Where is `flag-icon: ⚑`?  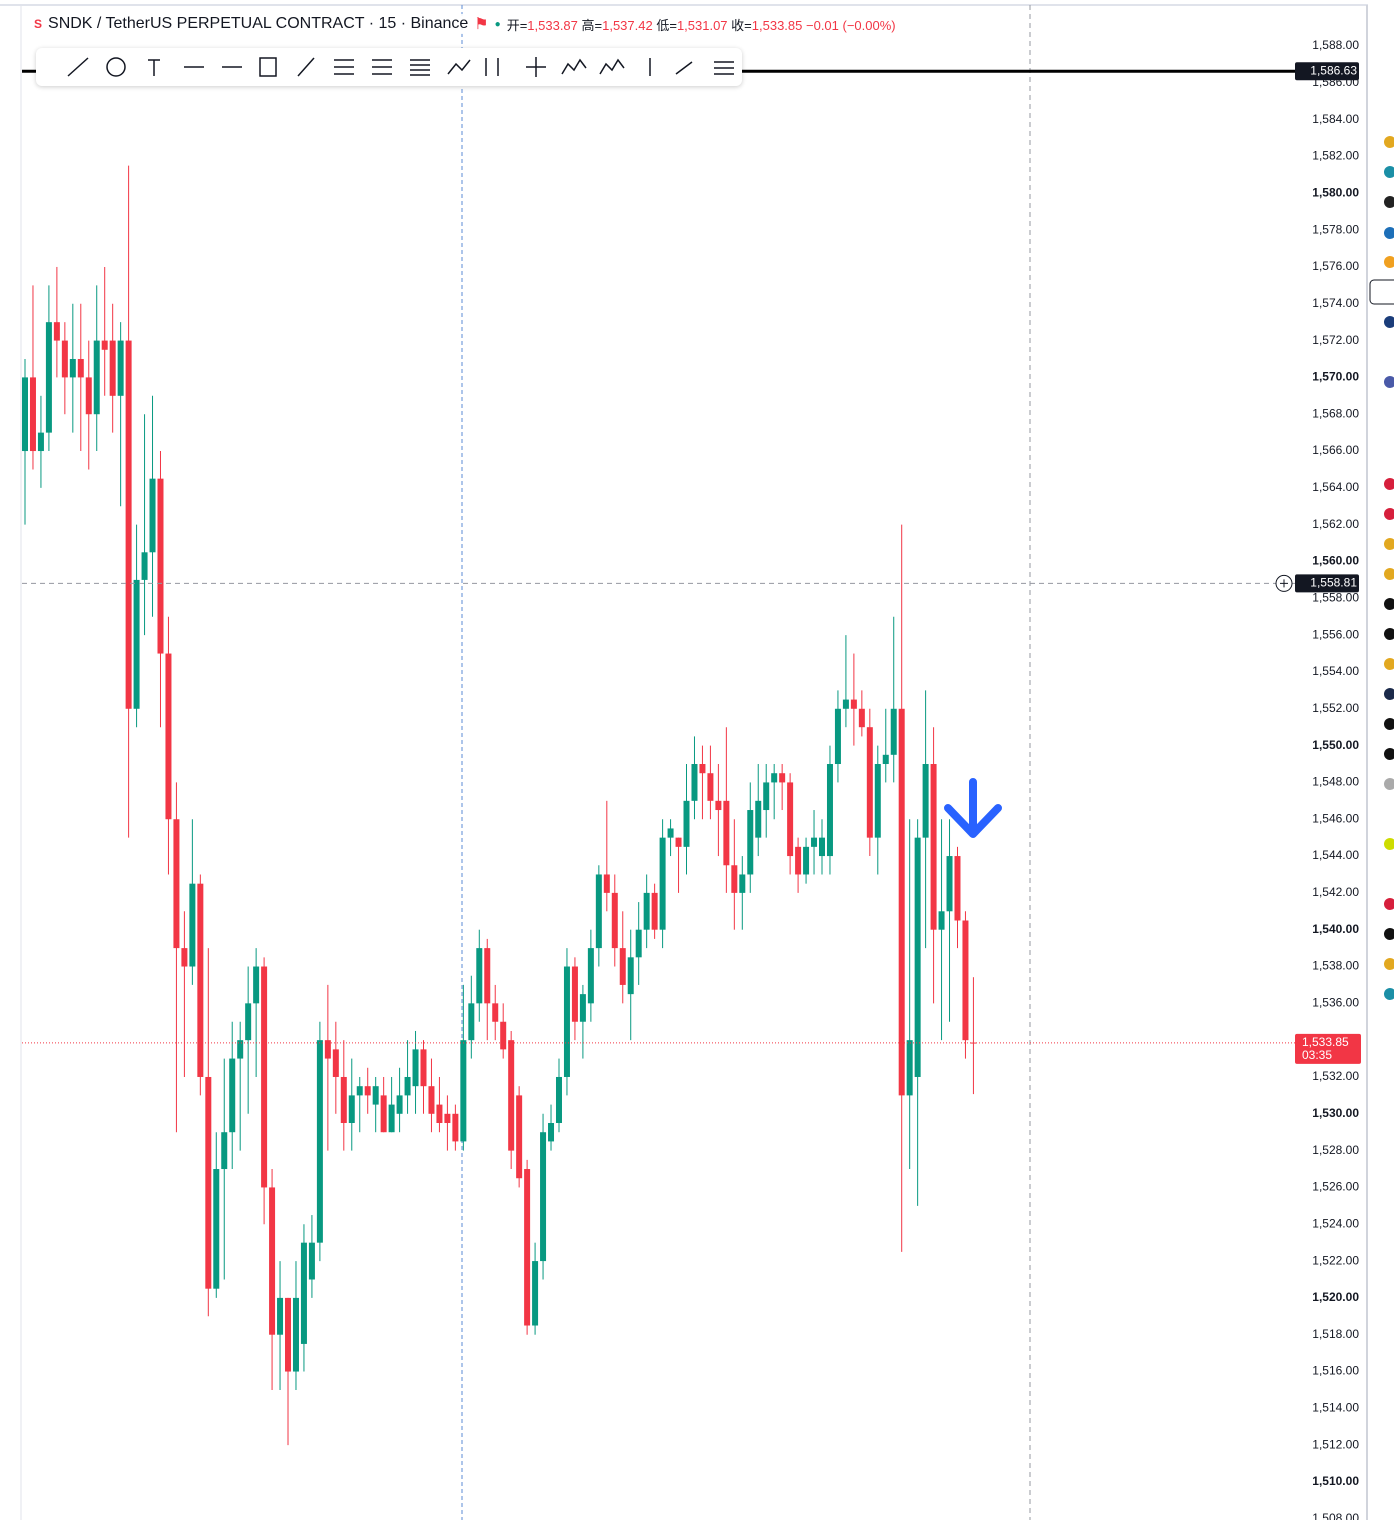
flag-icon: ⚑ is located at coordinates (481, 24).